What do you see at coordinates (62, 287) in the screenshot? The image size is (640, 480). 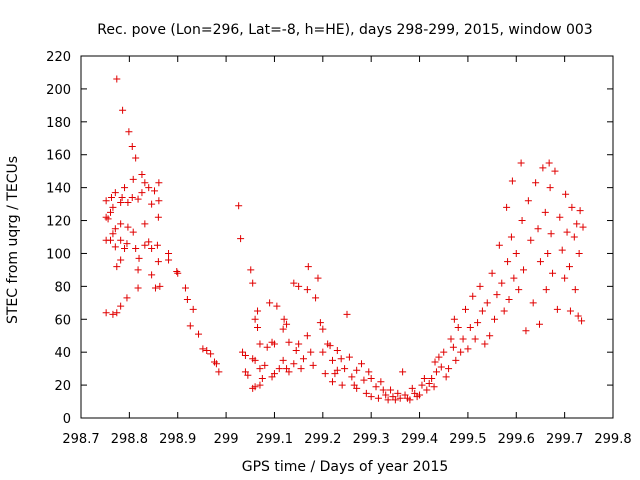 I see `y-tick-label: 80` at bounding box center [62, 287].